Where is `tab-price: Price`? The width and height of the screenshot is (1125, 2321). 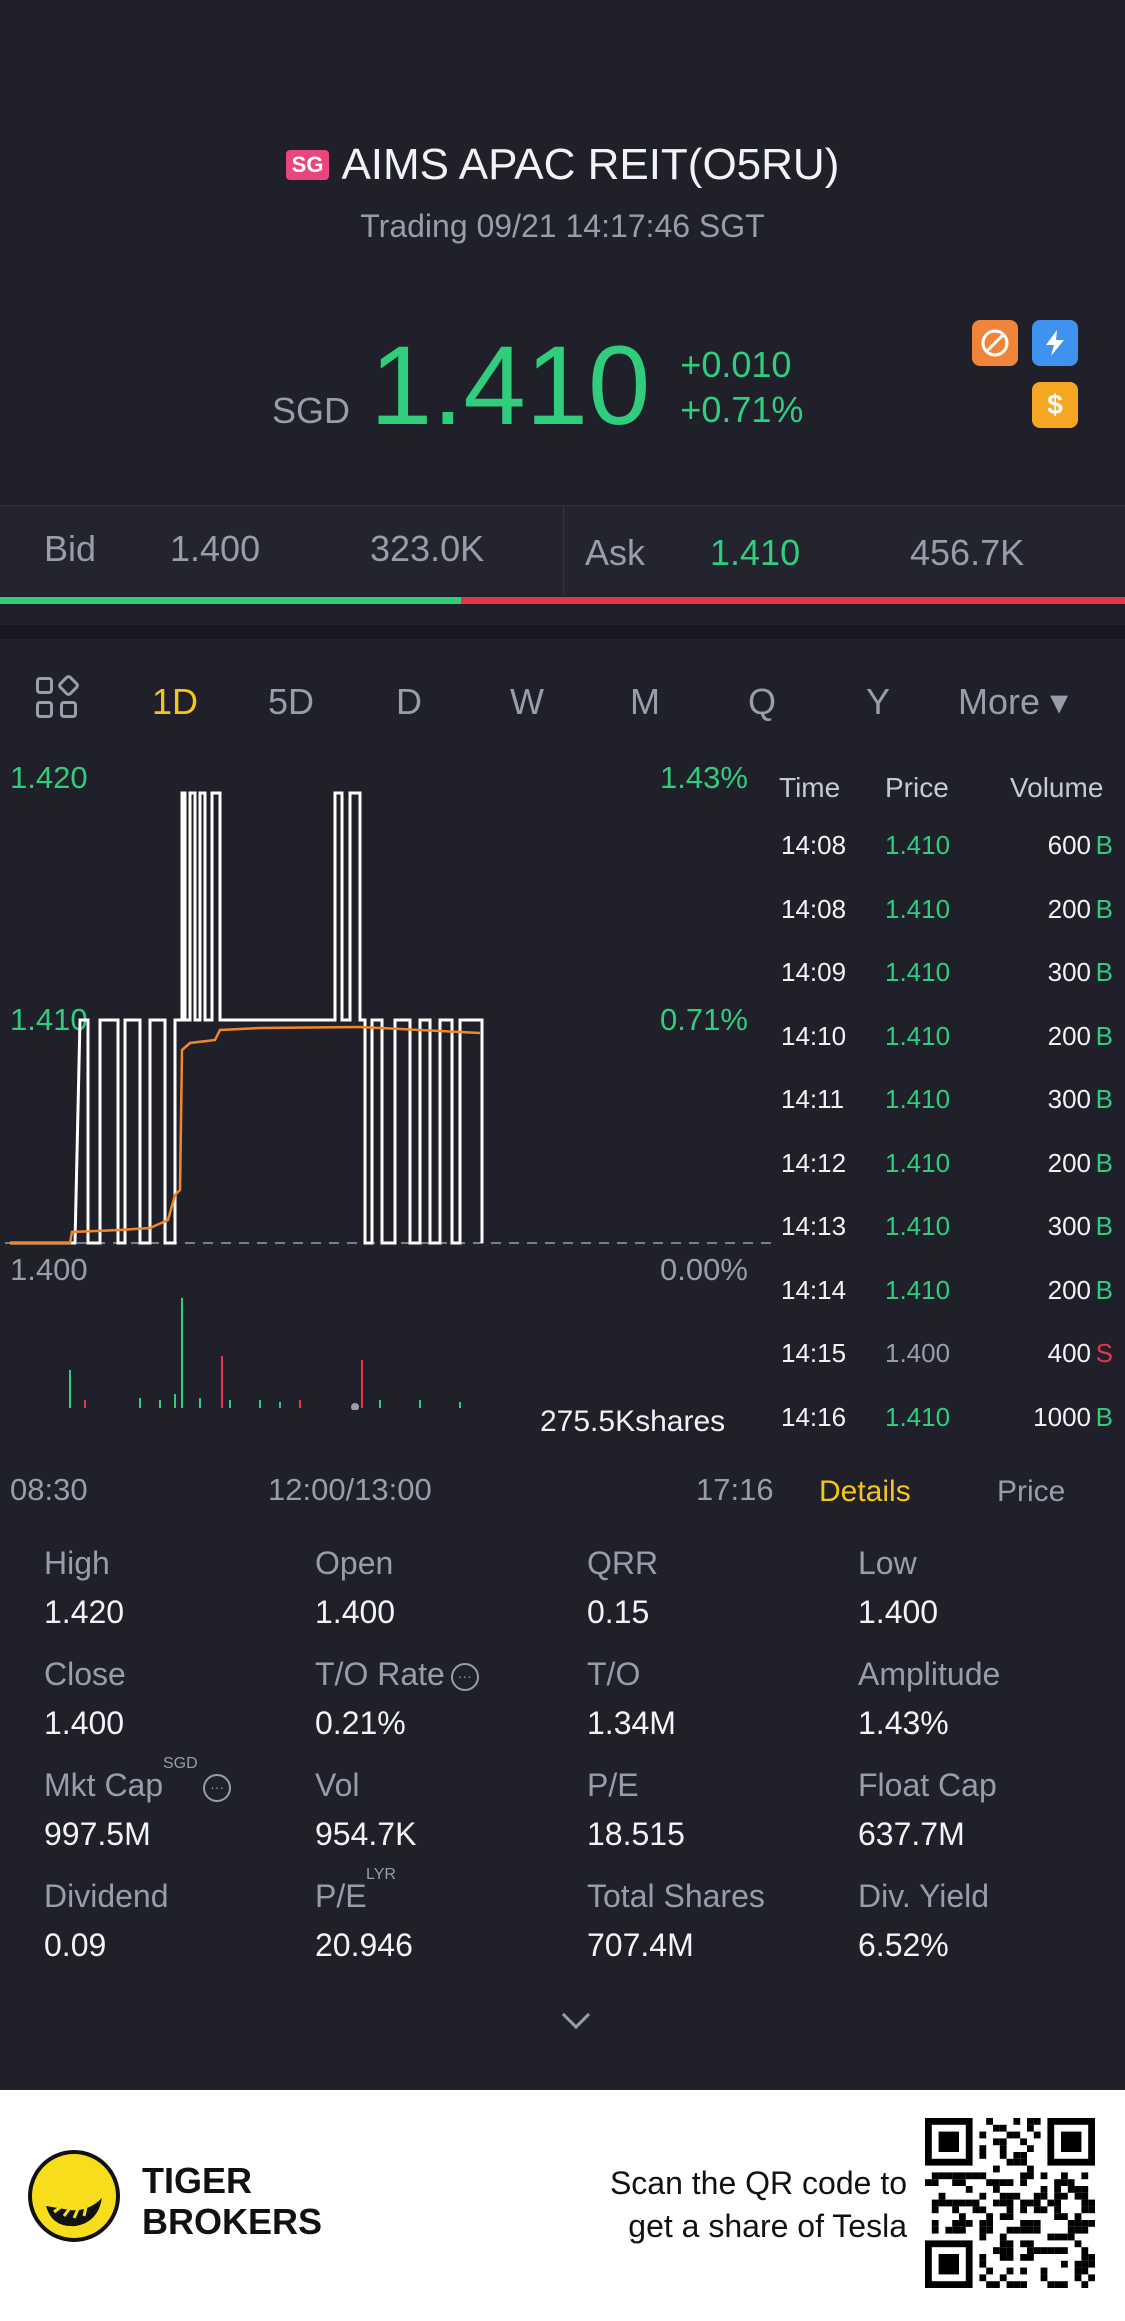 tab-price: Price is located at coordinates (1031, 1491).